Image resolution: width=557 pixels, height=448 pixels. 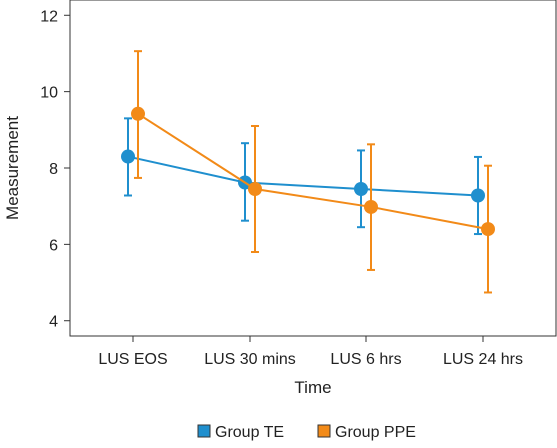 What do you see at coordinates (310, 352) in the screenshot?
I see `x-axis: LUS EOS LUS 30 mins LUS 6 hrs LUS 24 hrs` at bounding box center [310, 352].